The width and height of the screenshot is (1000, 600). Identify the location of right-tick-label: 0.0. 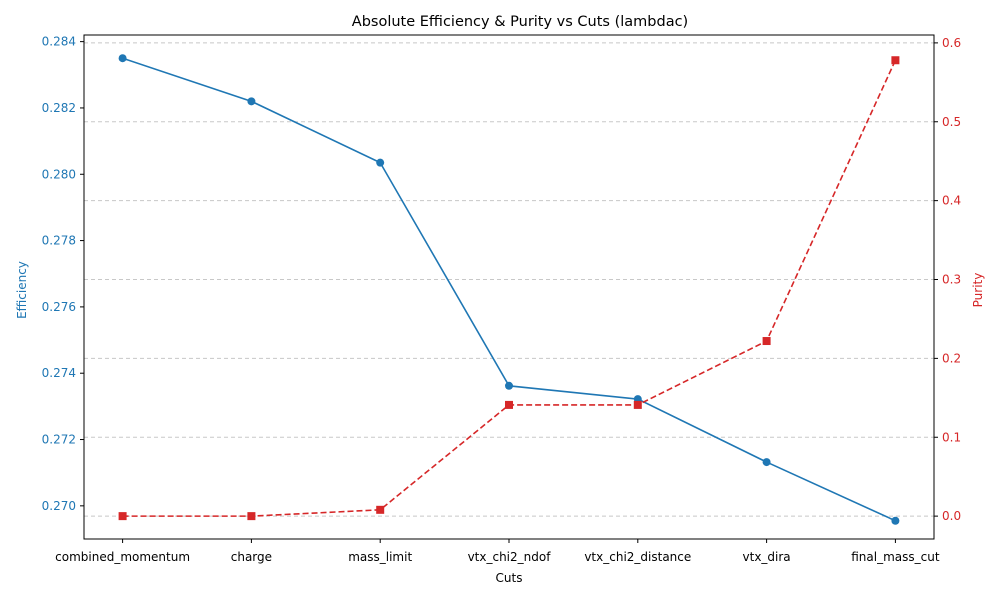
(951, 516).